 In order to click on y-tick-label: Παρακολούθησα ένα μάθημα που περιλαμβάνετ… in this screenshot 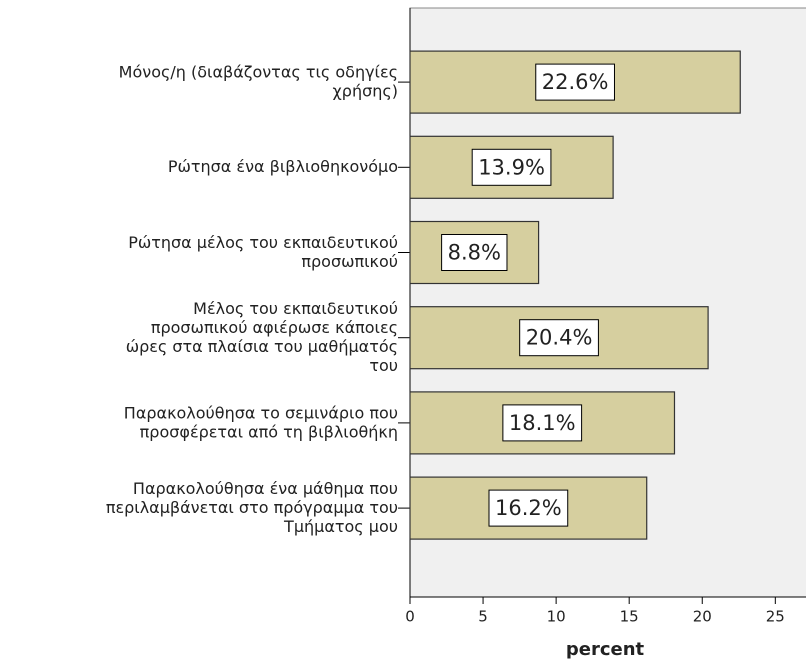, I will do `click(252, 507)`.